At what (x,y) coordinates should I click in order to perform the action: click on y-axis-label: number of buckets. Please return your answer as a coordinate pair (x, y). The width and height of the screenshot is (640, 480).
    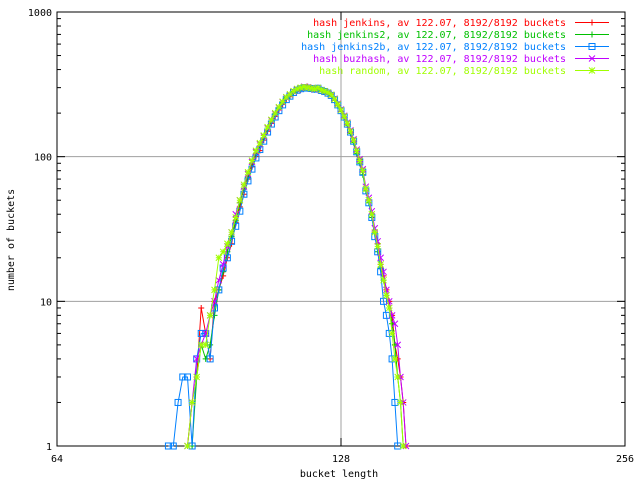
    Looking at the image, I should click on (11, 240).